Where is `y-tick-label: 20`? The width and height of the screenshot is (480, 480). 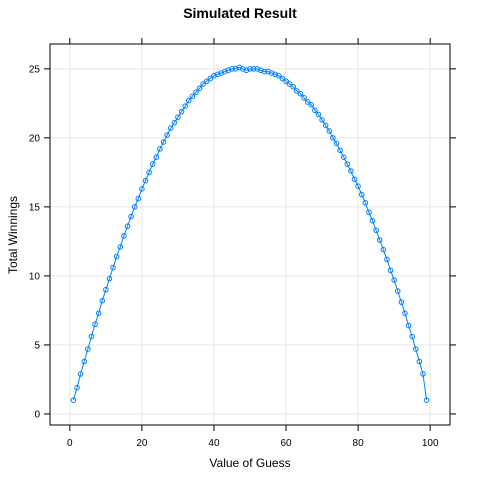
y-tick-label: 20 is located at coordinates (35, 138).